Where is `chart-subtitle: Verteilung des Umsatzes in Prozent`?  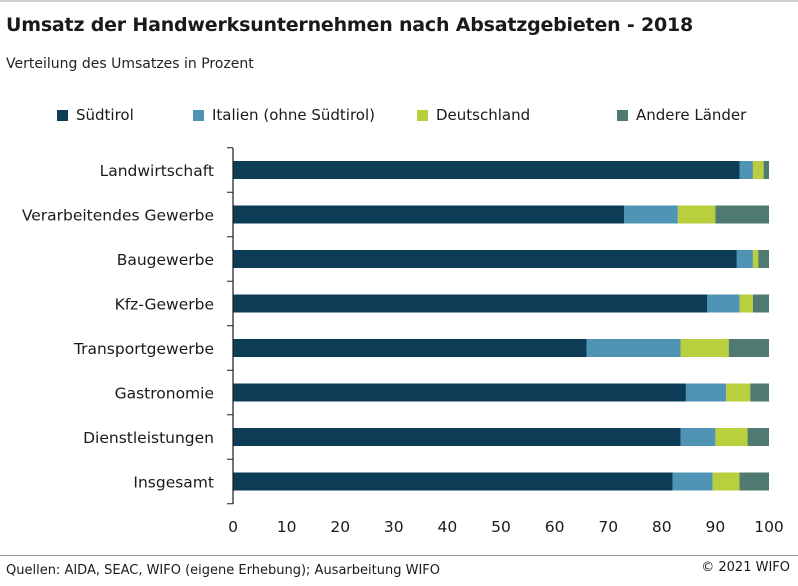
chart-subtitle: Verteilung des Umsatzes in Prozent is located at coordinates (130, 64).